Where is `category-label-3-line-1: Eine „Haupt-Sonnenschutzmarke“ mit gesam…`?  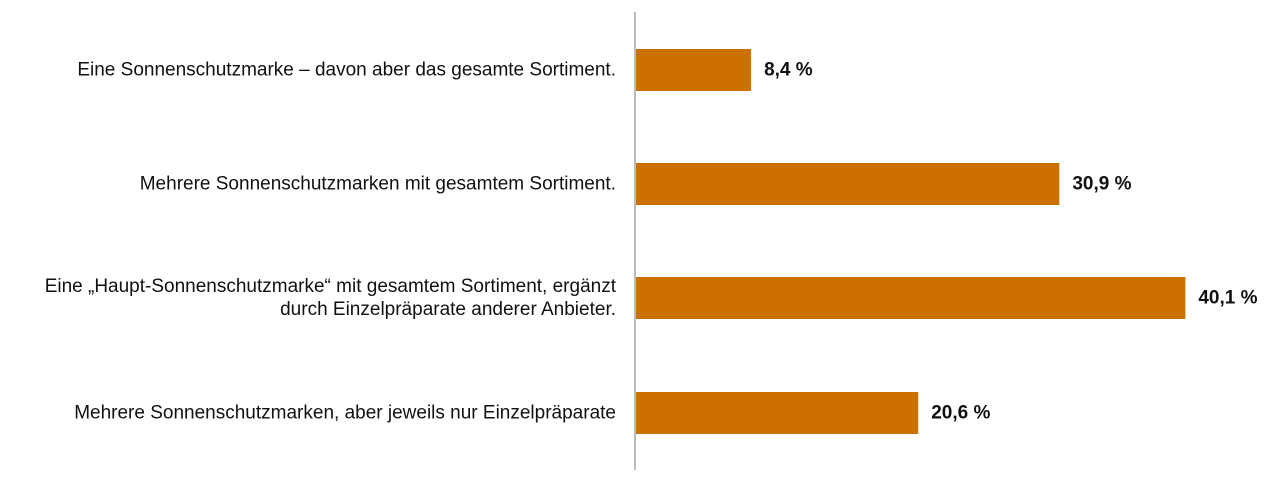
category-label-3-line-1: Eine „Haupt-Sonnenschutzmarke“ mit gesam… is located at coordinates (331, 286).